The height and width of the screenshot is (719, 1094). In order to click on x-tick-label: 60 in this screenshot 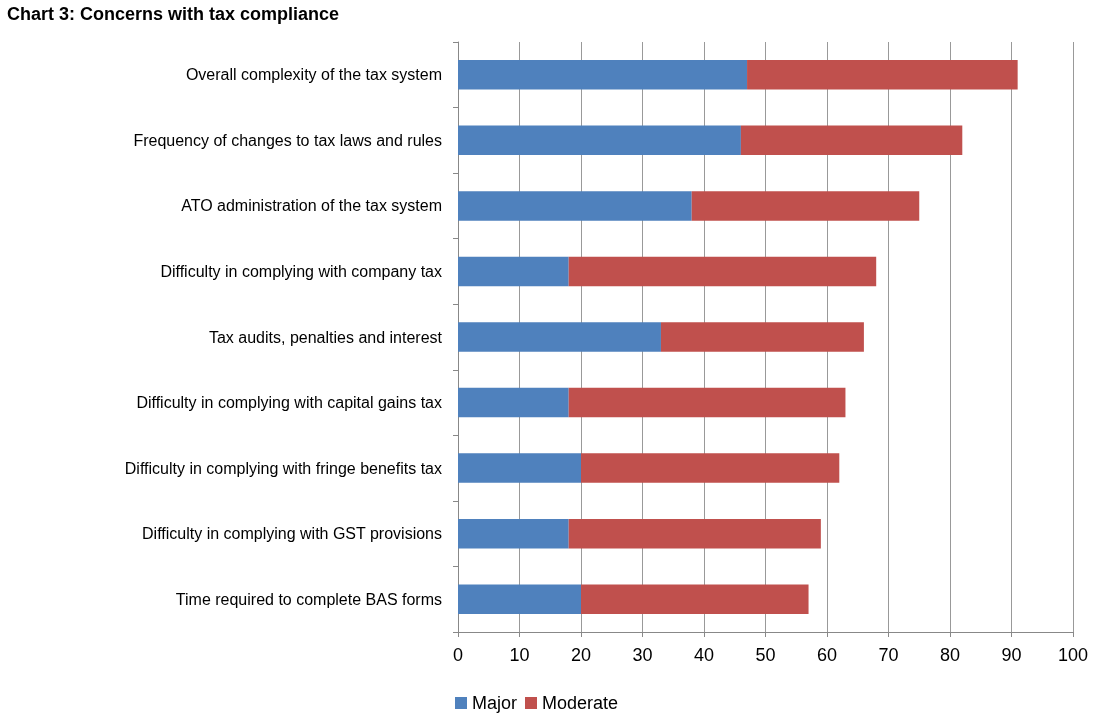, I will do `click(827, 655)`.